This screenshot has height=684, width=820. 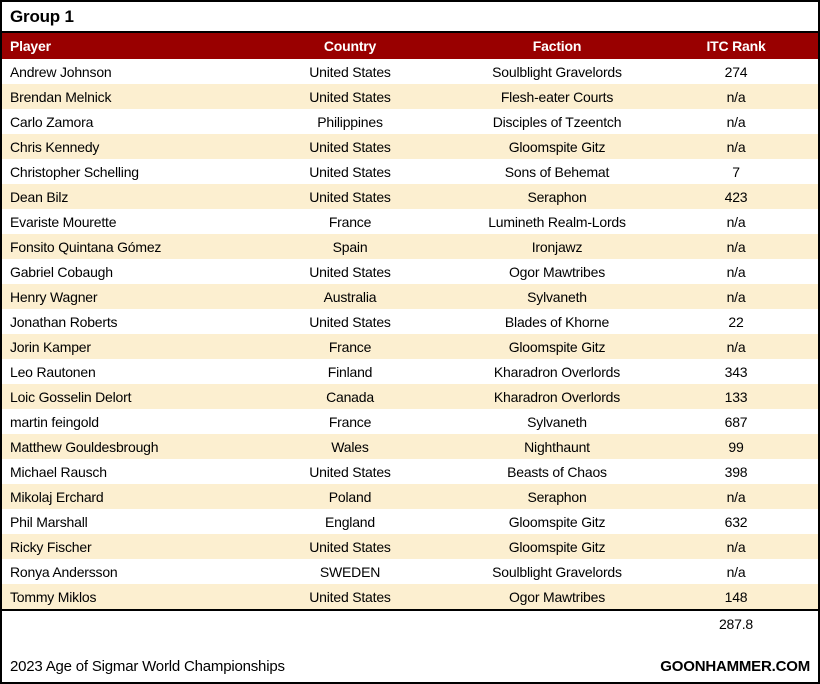 I want to click on cell-country: Canada, so click(x=350, y=396).